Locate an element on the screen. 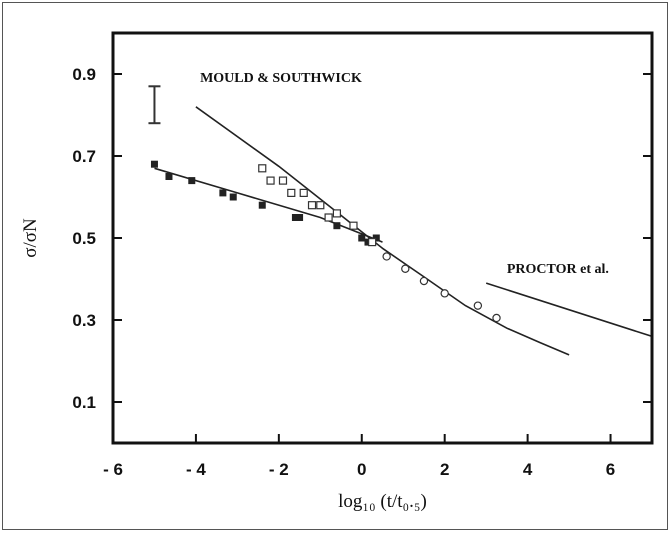 This screenshot has height=534, width=672. x-tick-label: 6 is located at coordinates (610, 469).